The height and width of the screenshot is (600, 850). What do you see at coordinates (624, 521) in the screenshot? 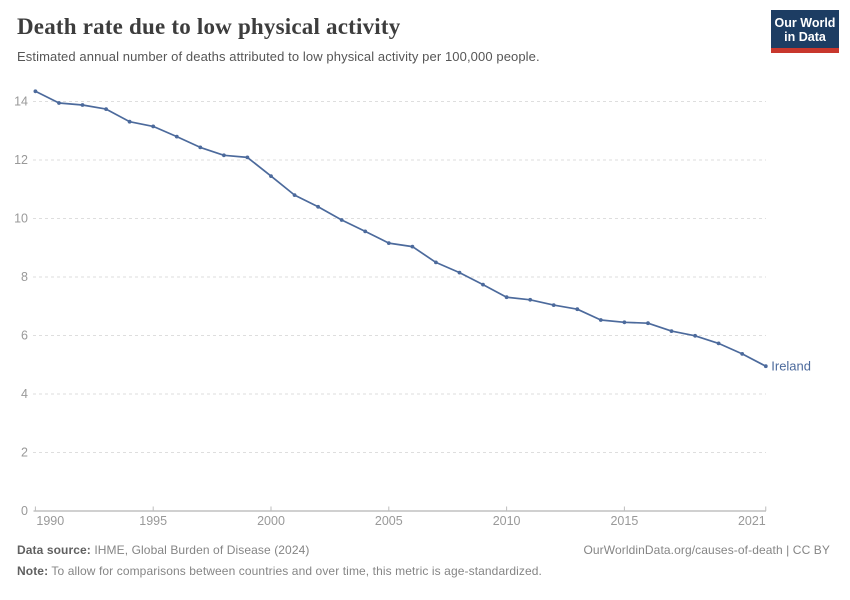
I see `x-tick-label: 2015` at bounding box center [624, 521].